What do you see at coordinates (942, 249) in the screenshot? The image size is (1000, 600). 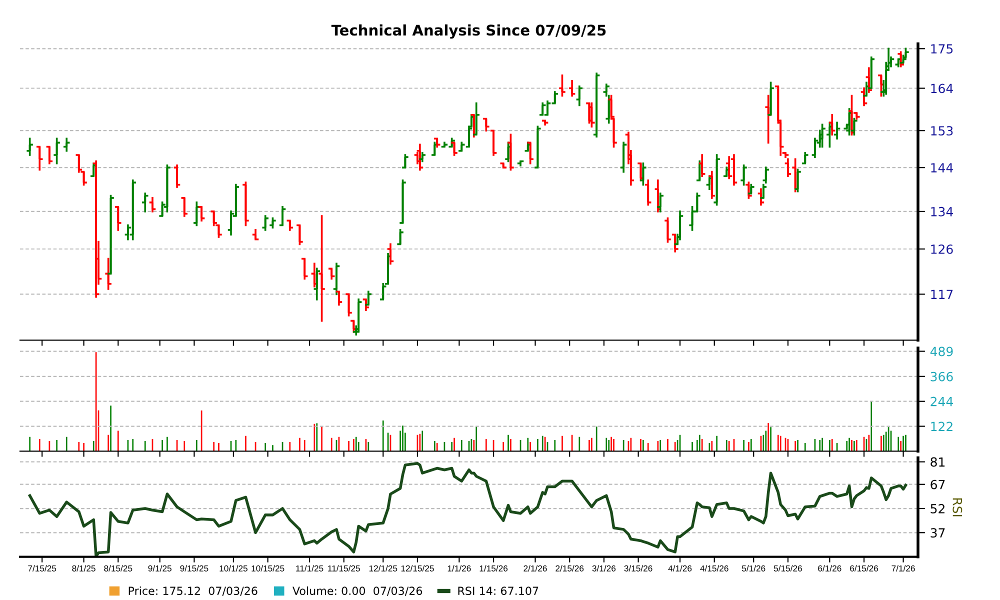 I see `y-tick-label: 126` at bounding box center [942, 249].